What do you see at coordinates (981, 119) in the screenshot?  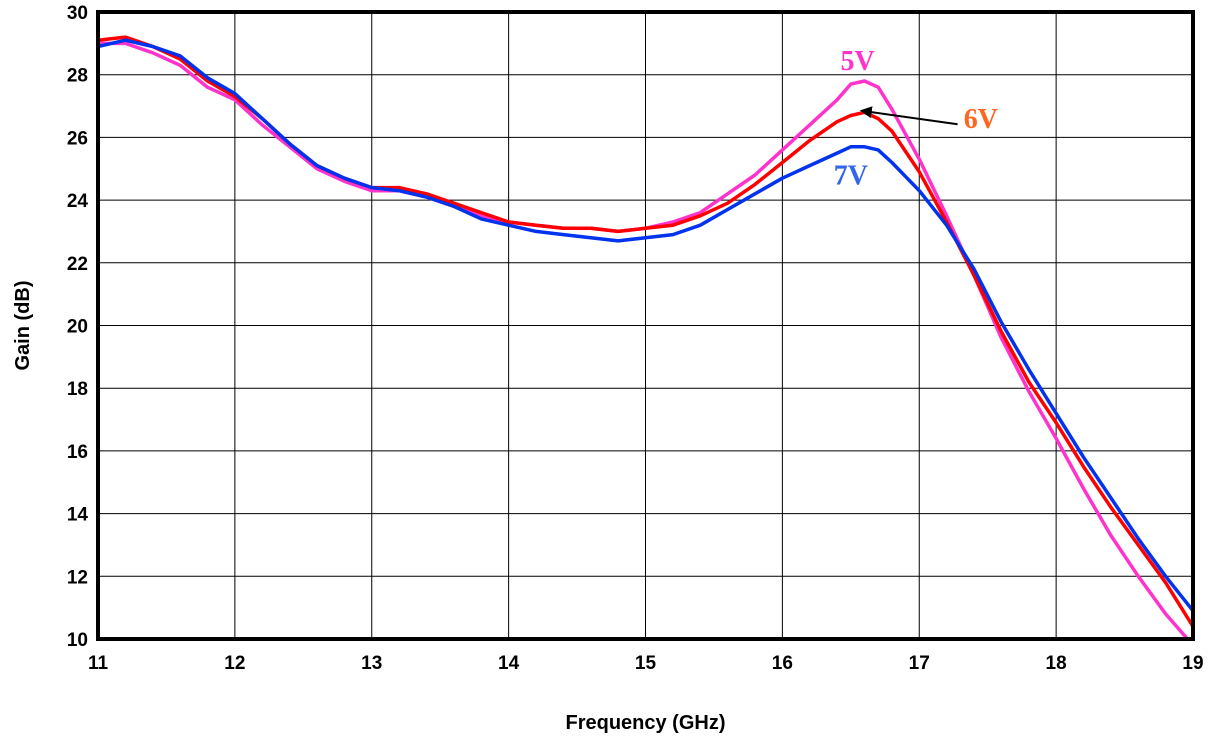 I see `series-label-6v: 6V` at bounding box center [981, 119].